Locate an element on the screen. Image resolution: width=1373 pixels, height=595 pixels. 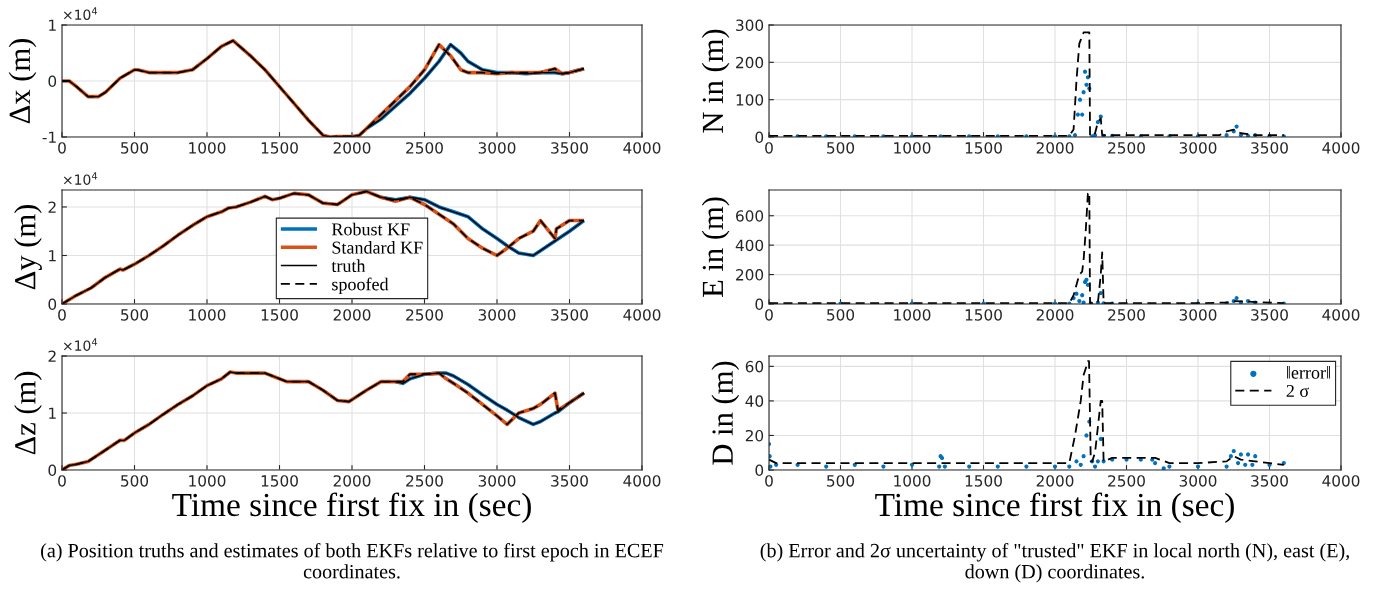
y-tick-label: -1 is located at coordinates (49, 137).